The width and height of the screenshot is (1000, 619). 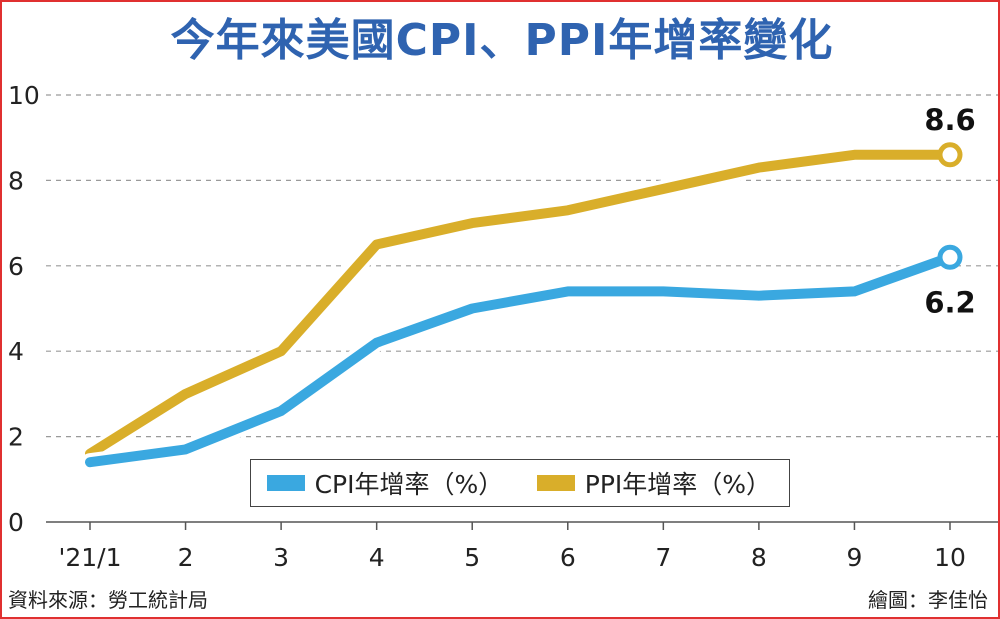 I want to click on legend-swatch-ppi, so click(x=556, y=483).